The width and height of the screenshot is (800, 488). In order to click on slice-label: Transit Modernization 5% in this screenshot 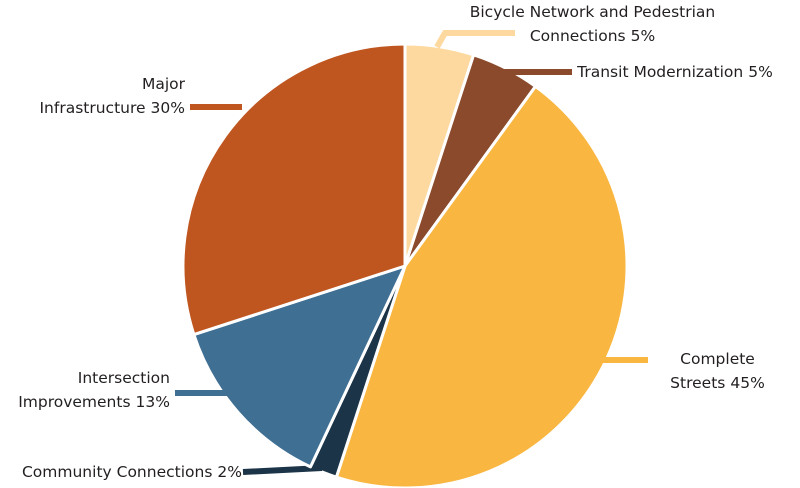, I will do `click(675, 72)`.